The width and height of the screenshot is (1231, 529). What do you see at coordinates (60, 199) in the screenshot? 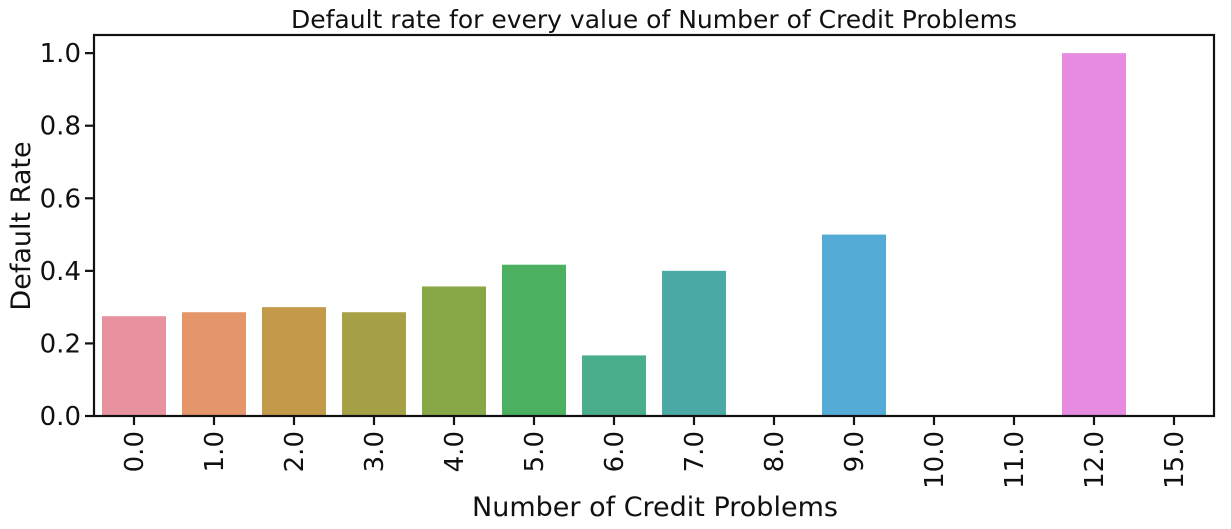
I see `y-tick-label: 0.6` at bounding box center [60, 199].